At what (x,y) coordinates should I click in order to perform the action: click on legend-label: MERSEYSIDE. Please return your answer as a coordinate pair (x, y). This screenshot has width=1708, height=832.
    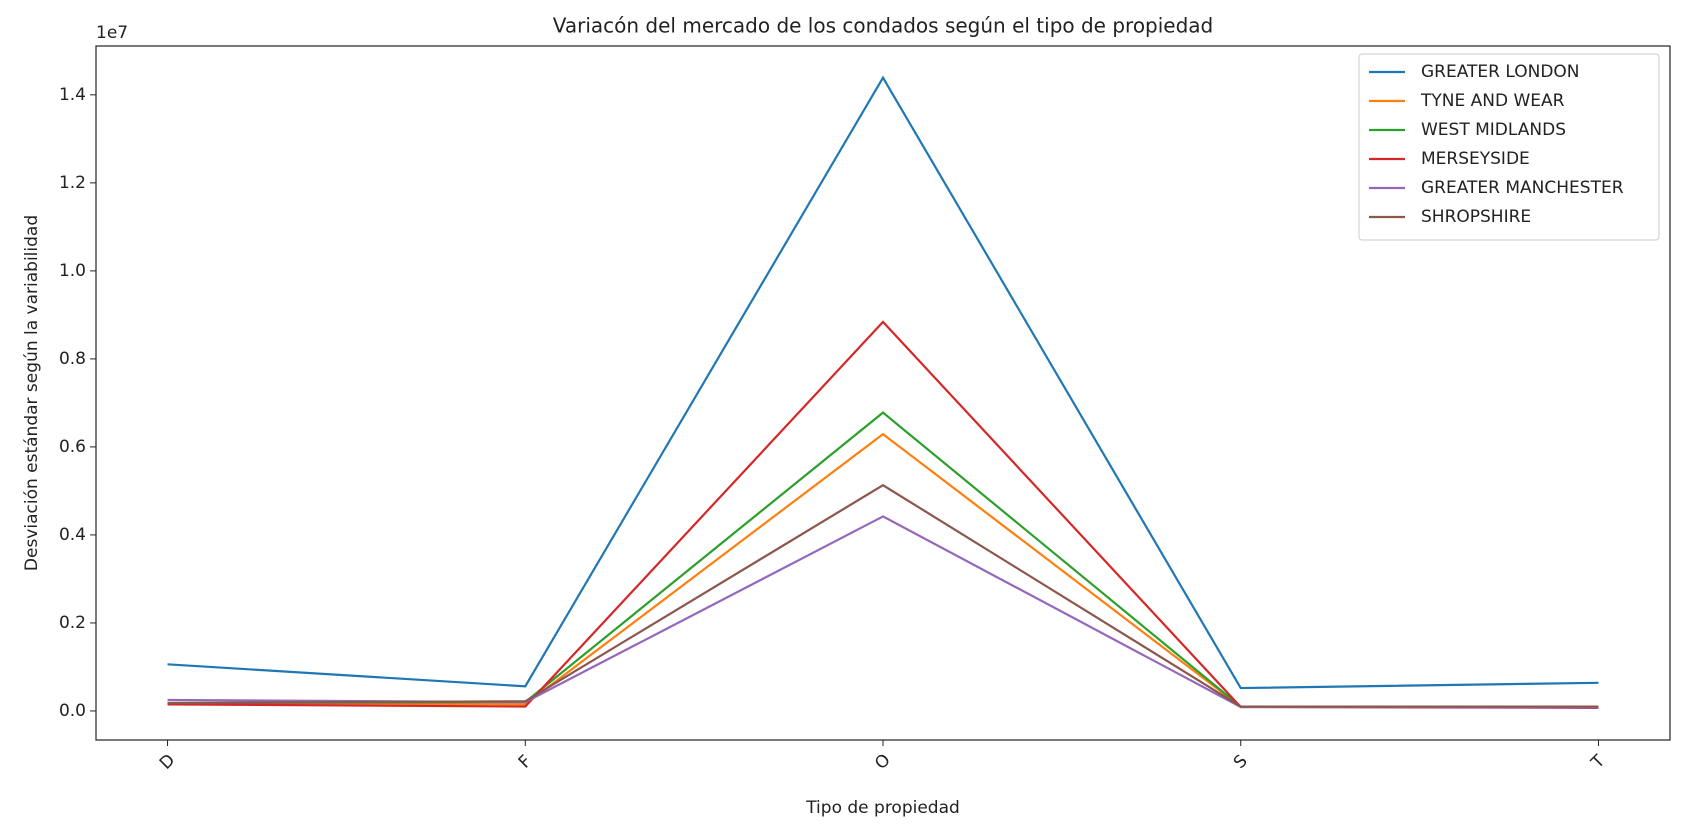
    Looking at the image, I should click on (1475, 159).